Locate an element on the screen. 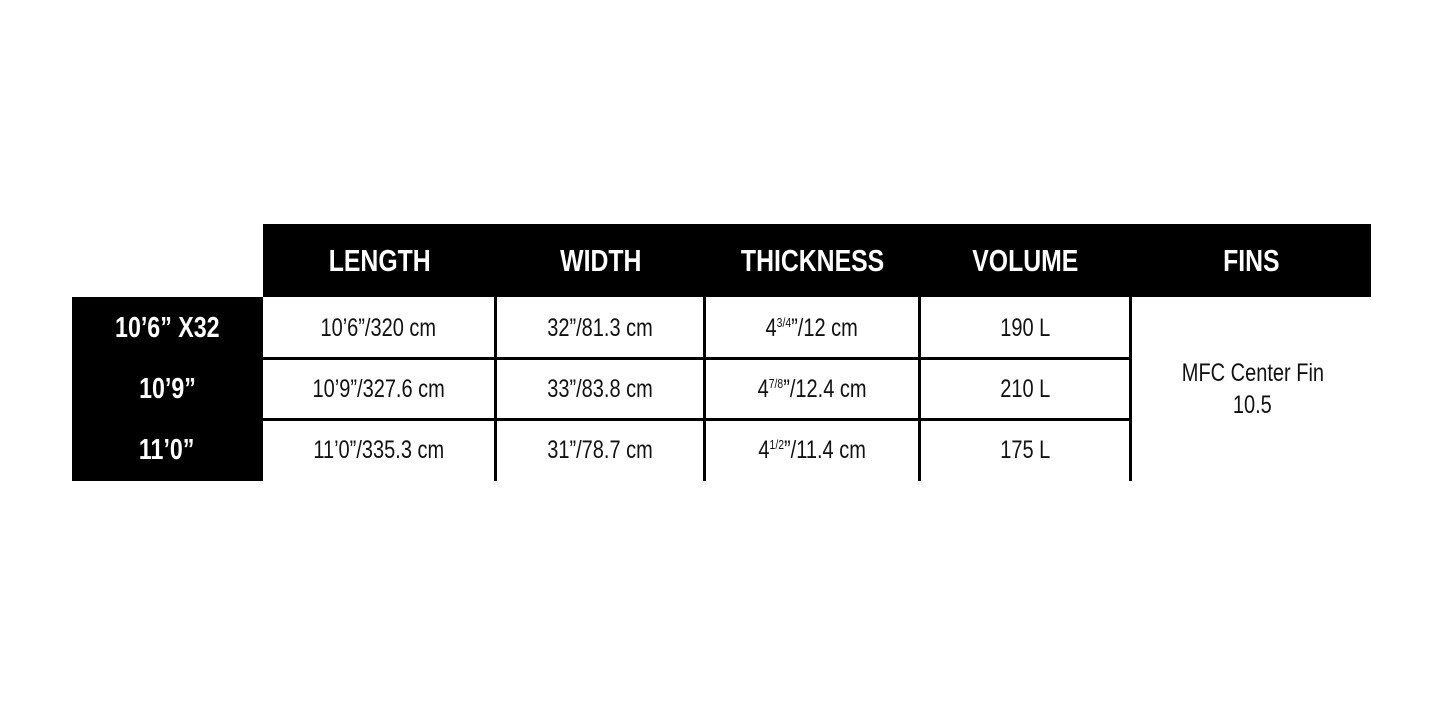 Image resolution: width=1445 pixels, height=708 pixels. volume-cell: 175 L is located at coordinates (1025, 450).